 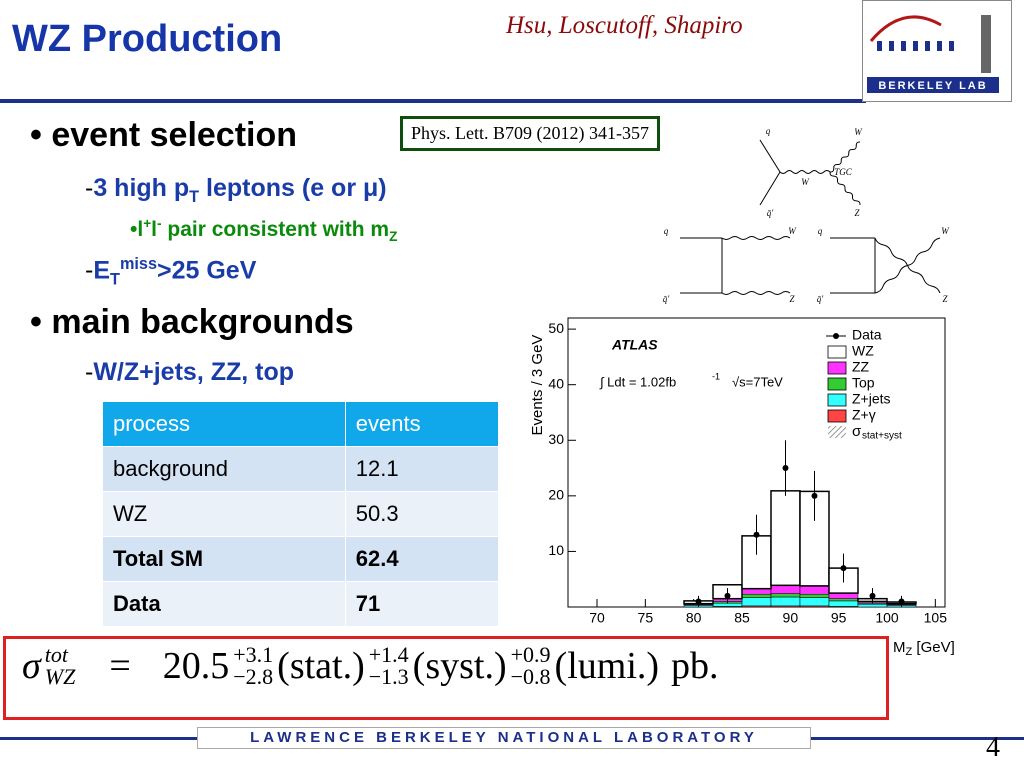 I want to click on subscript: WZ, so click(x=60, y=676).